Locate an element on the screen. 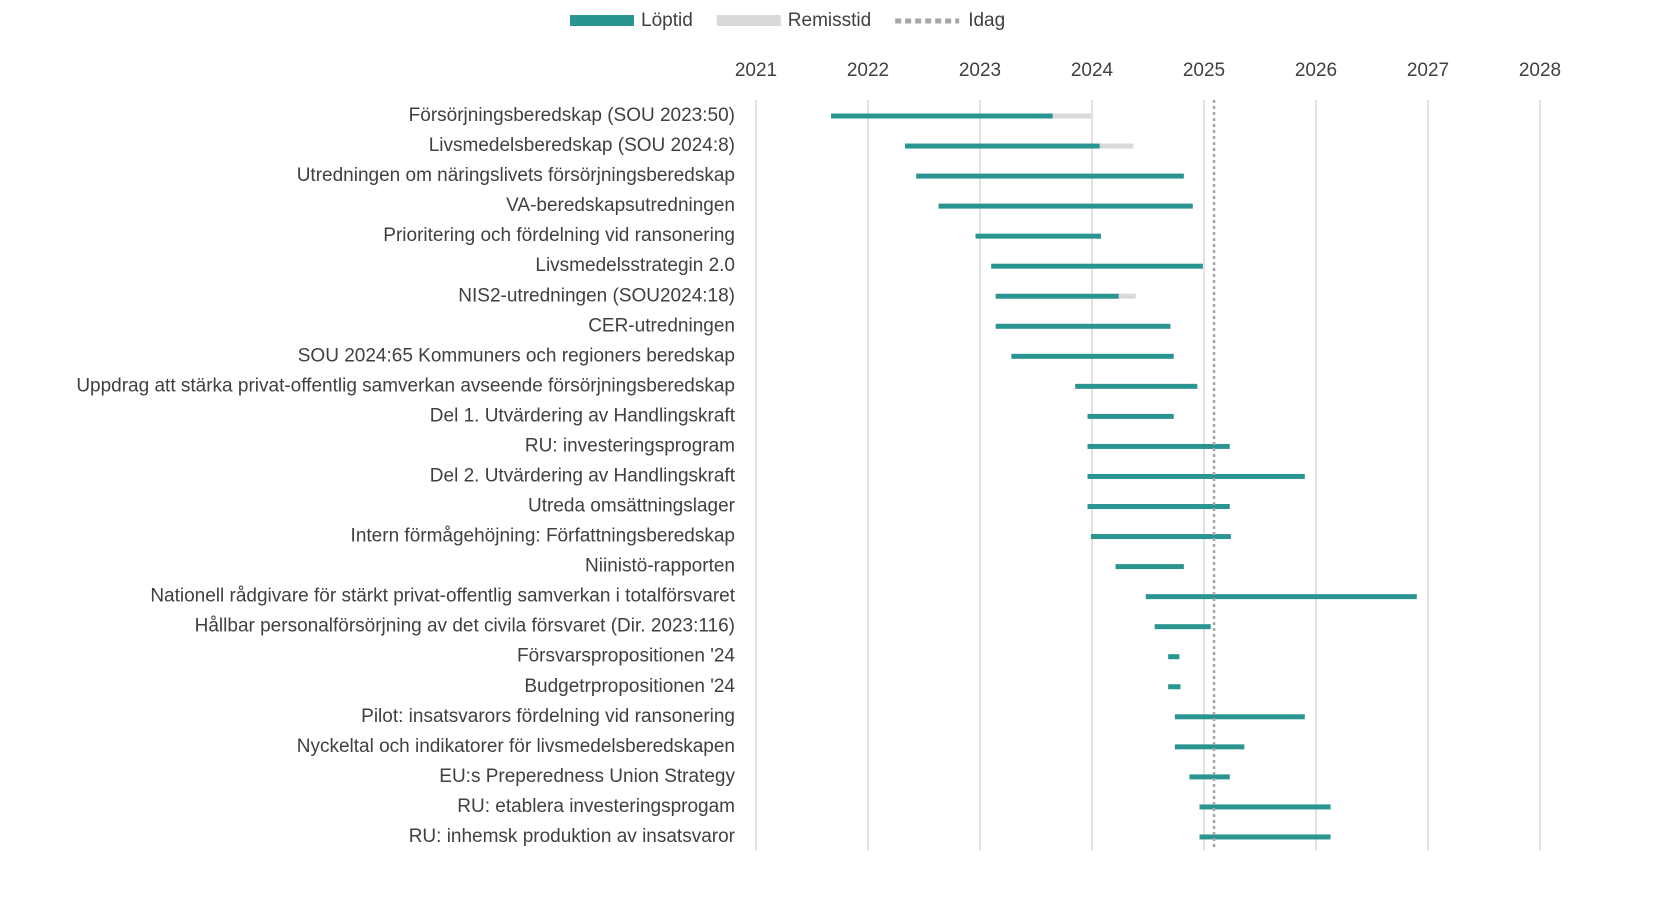  y-tick-label: Utreda omsättningslager is located at coordinates (632, 506).